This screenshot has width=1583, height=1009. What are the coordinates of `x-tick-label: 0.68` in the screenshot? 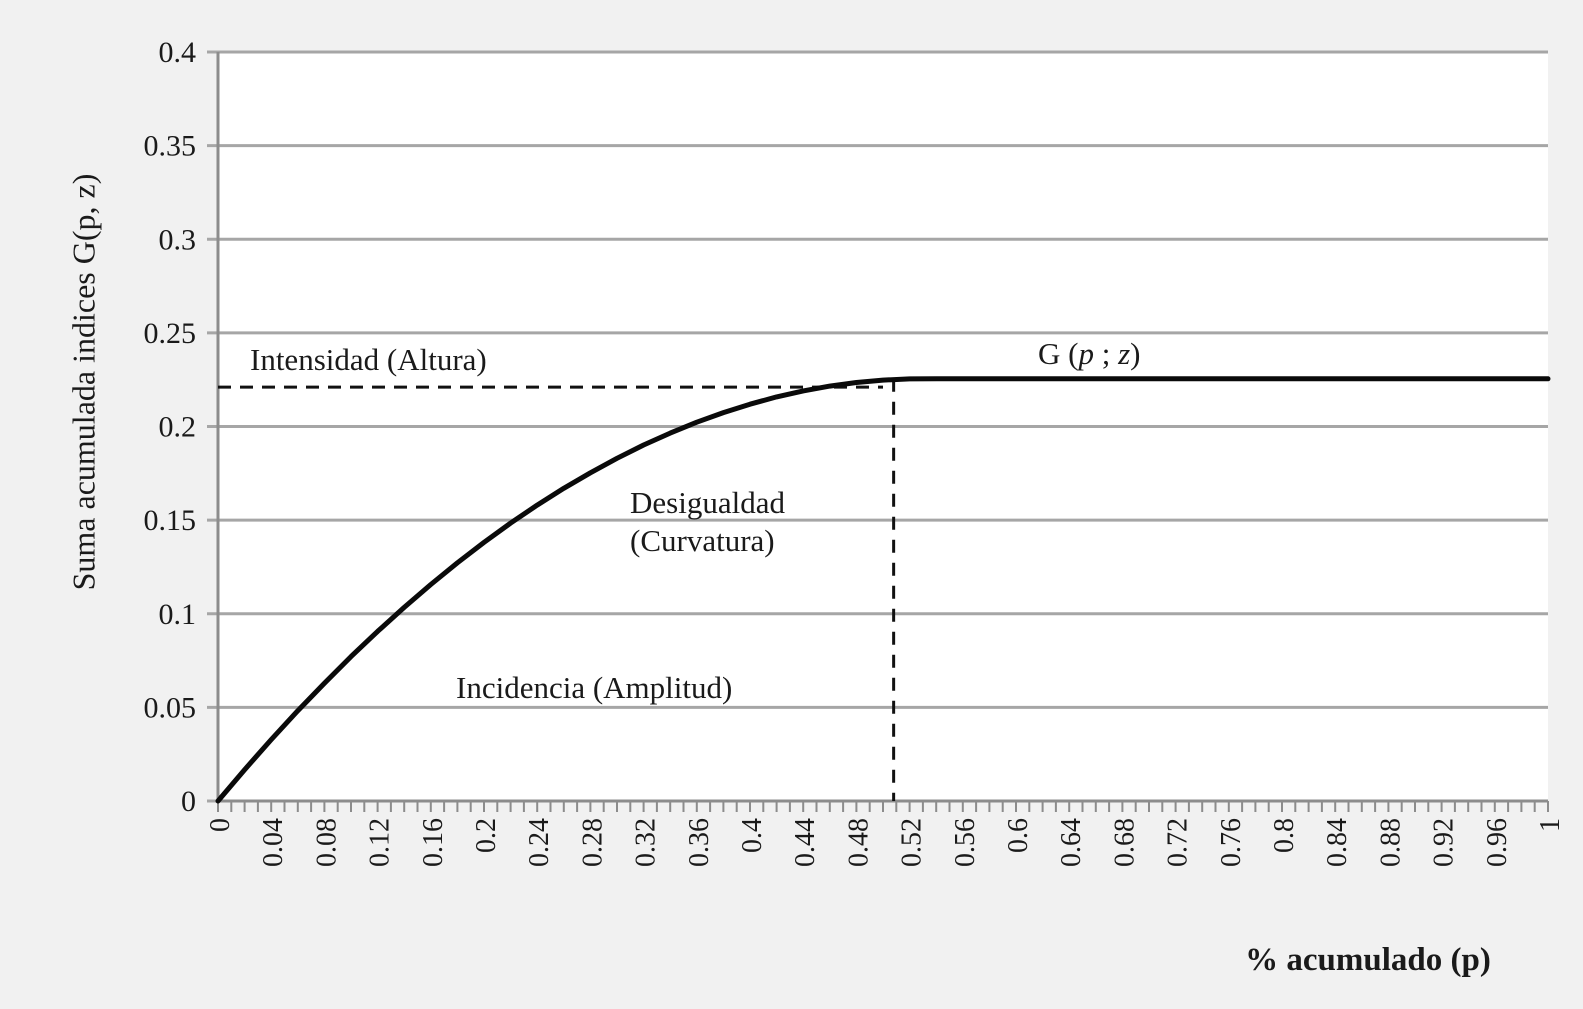 It's located at (1124, 842).